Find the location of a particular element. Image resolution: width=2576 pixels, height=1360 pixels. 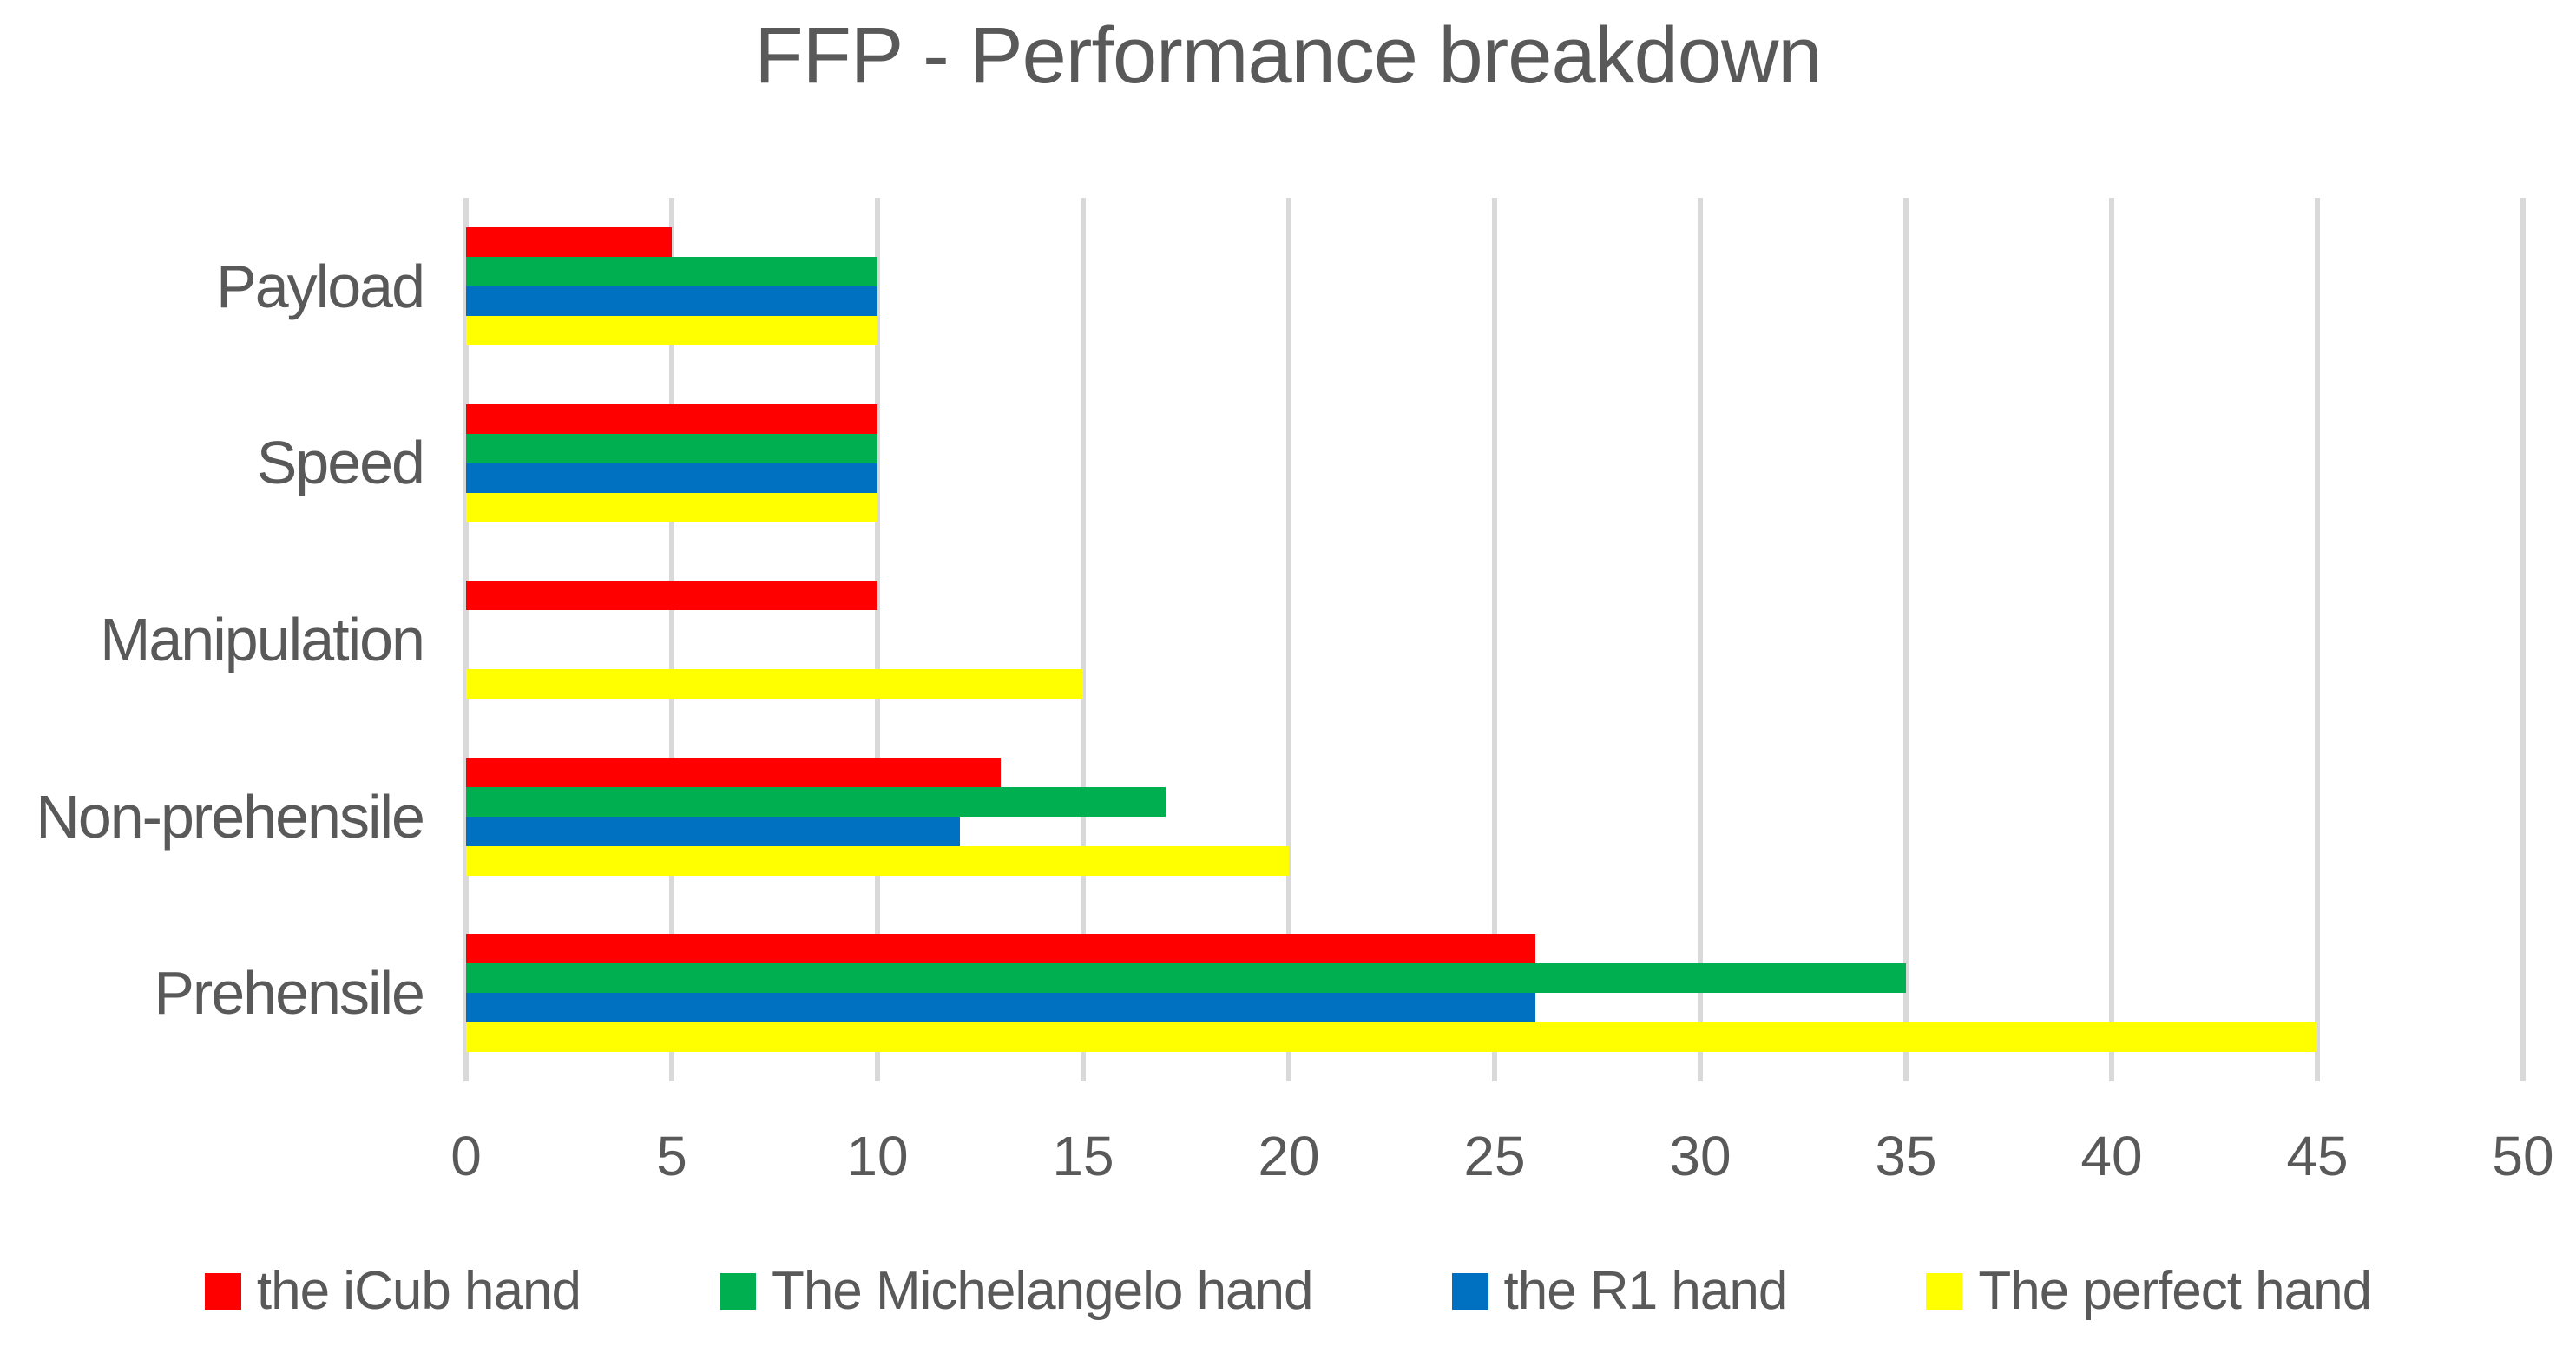

bar-speed-the-icub-hand is located at coordinates (671, 419).